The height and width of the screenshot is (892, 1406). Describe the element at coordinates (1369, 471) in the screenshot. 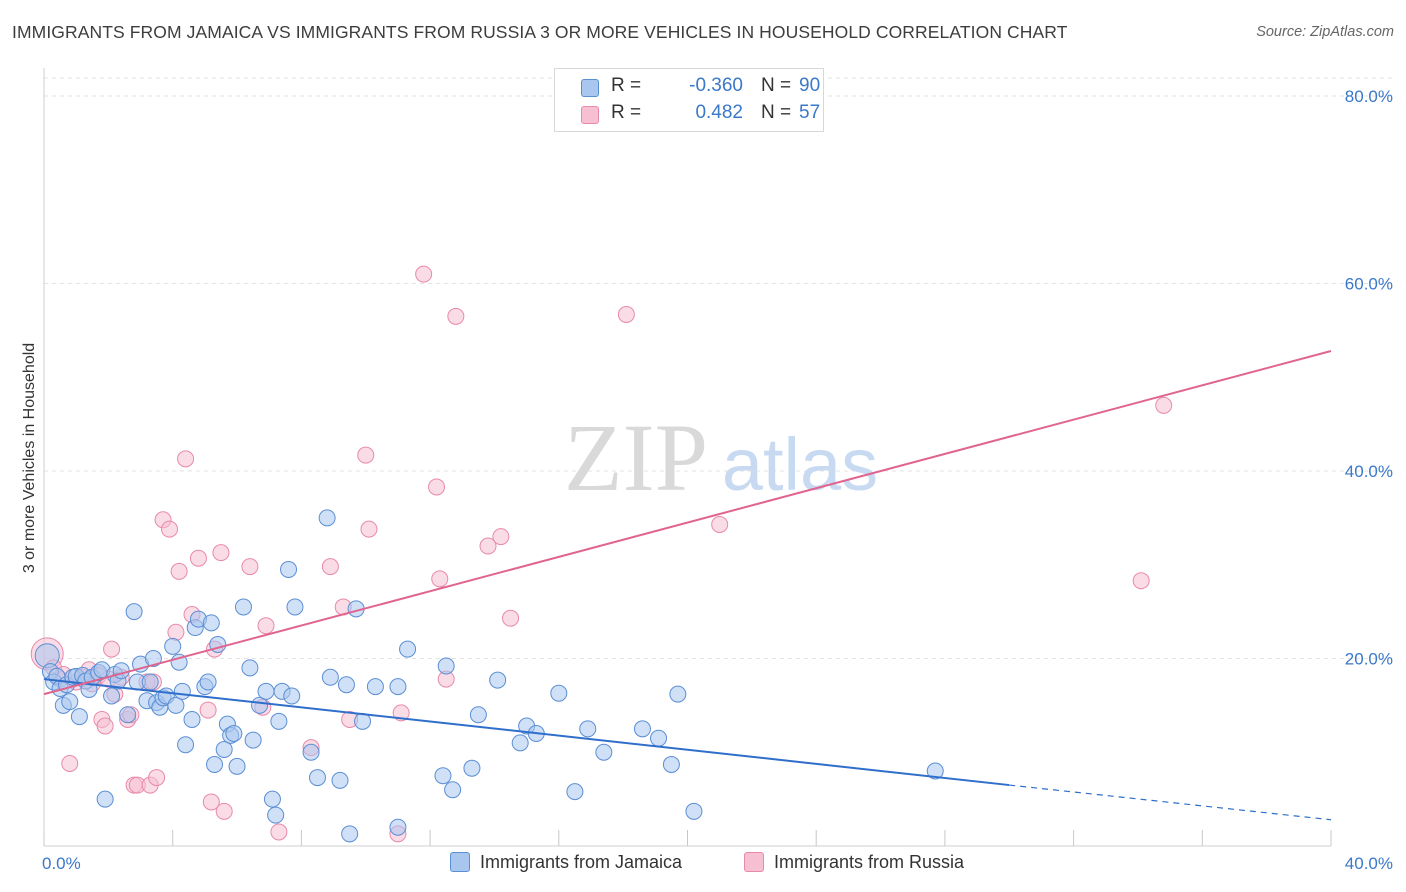

I see `y-tick-label-40: 40.0%` at that location.